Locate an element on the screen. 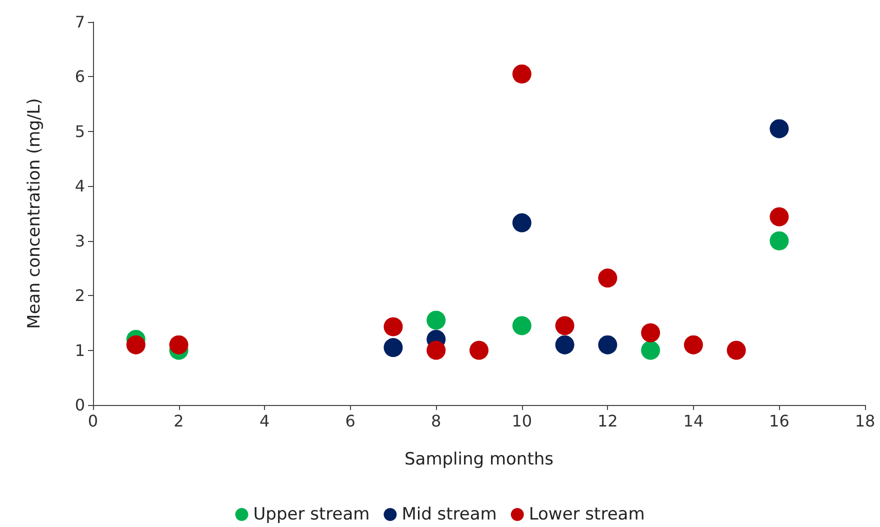 The width and height of the screenshot is (880, 527). x-tick-label: 6 is located at coordinates (350, 421).